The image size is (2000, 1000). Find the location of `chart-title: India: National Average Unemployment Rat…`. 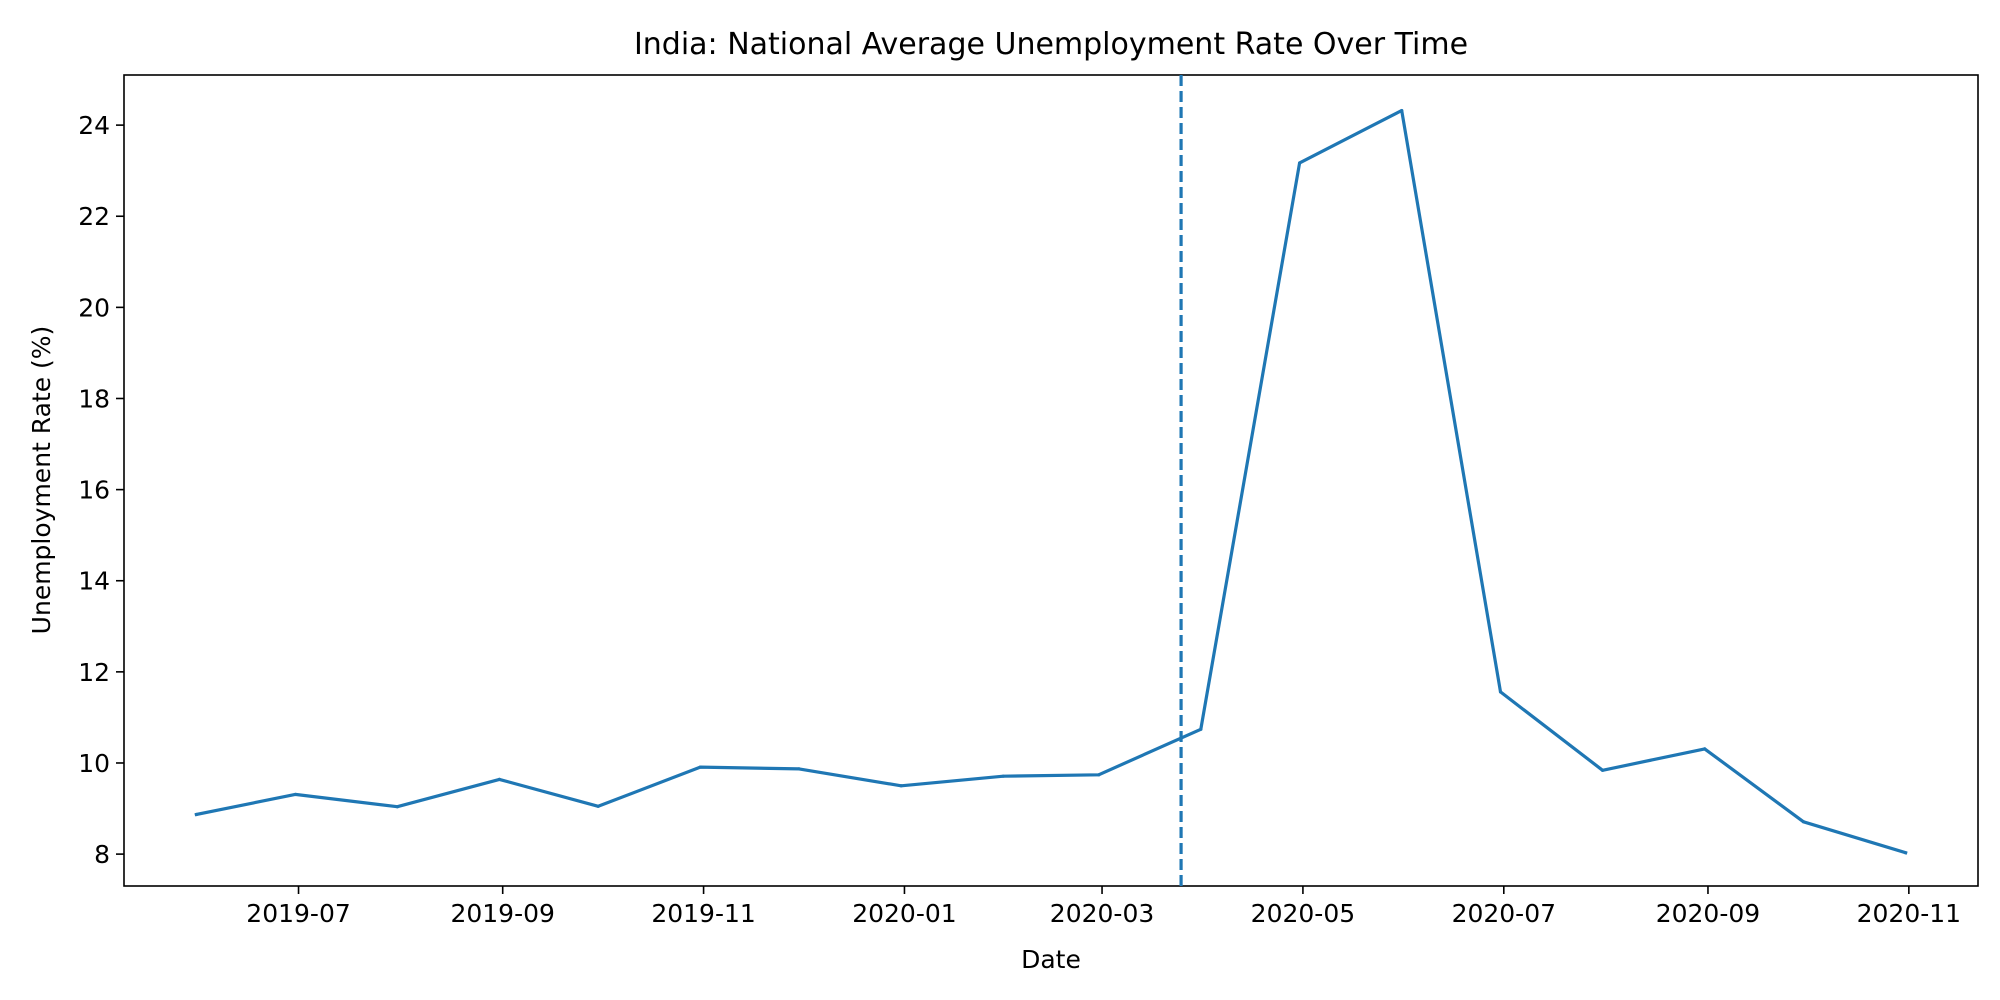

chart-title: India: National Average Unemployment Rat… is located at coordinates (1051, 44).